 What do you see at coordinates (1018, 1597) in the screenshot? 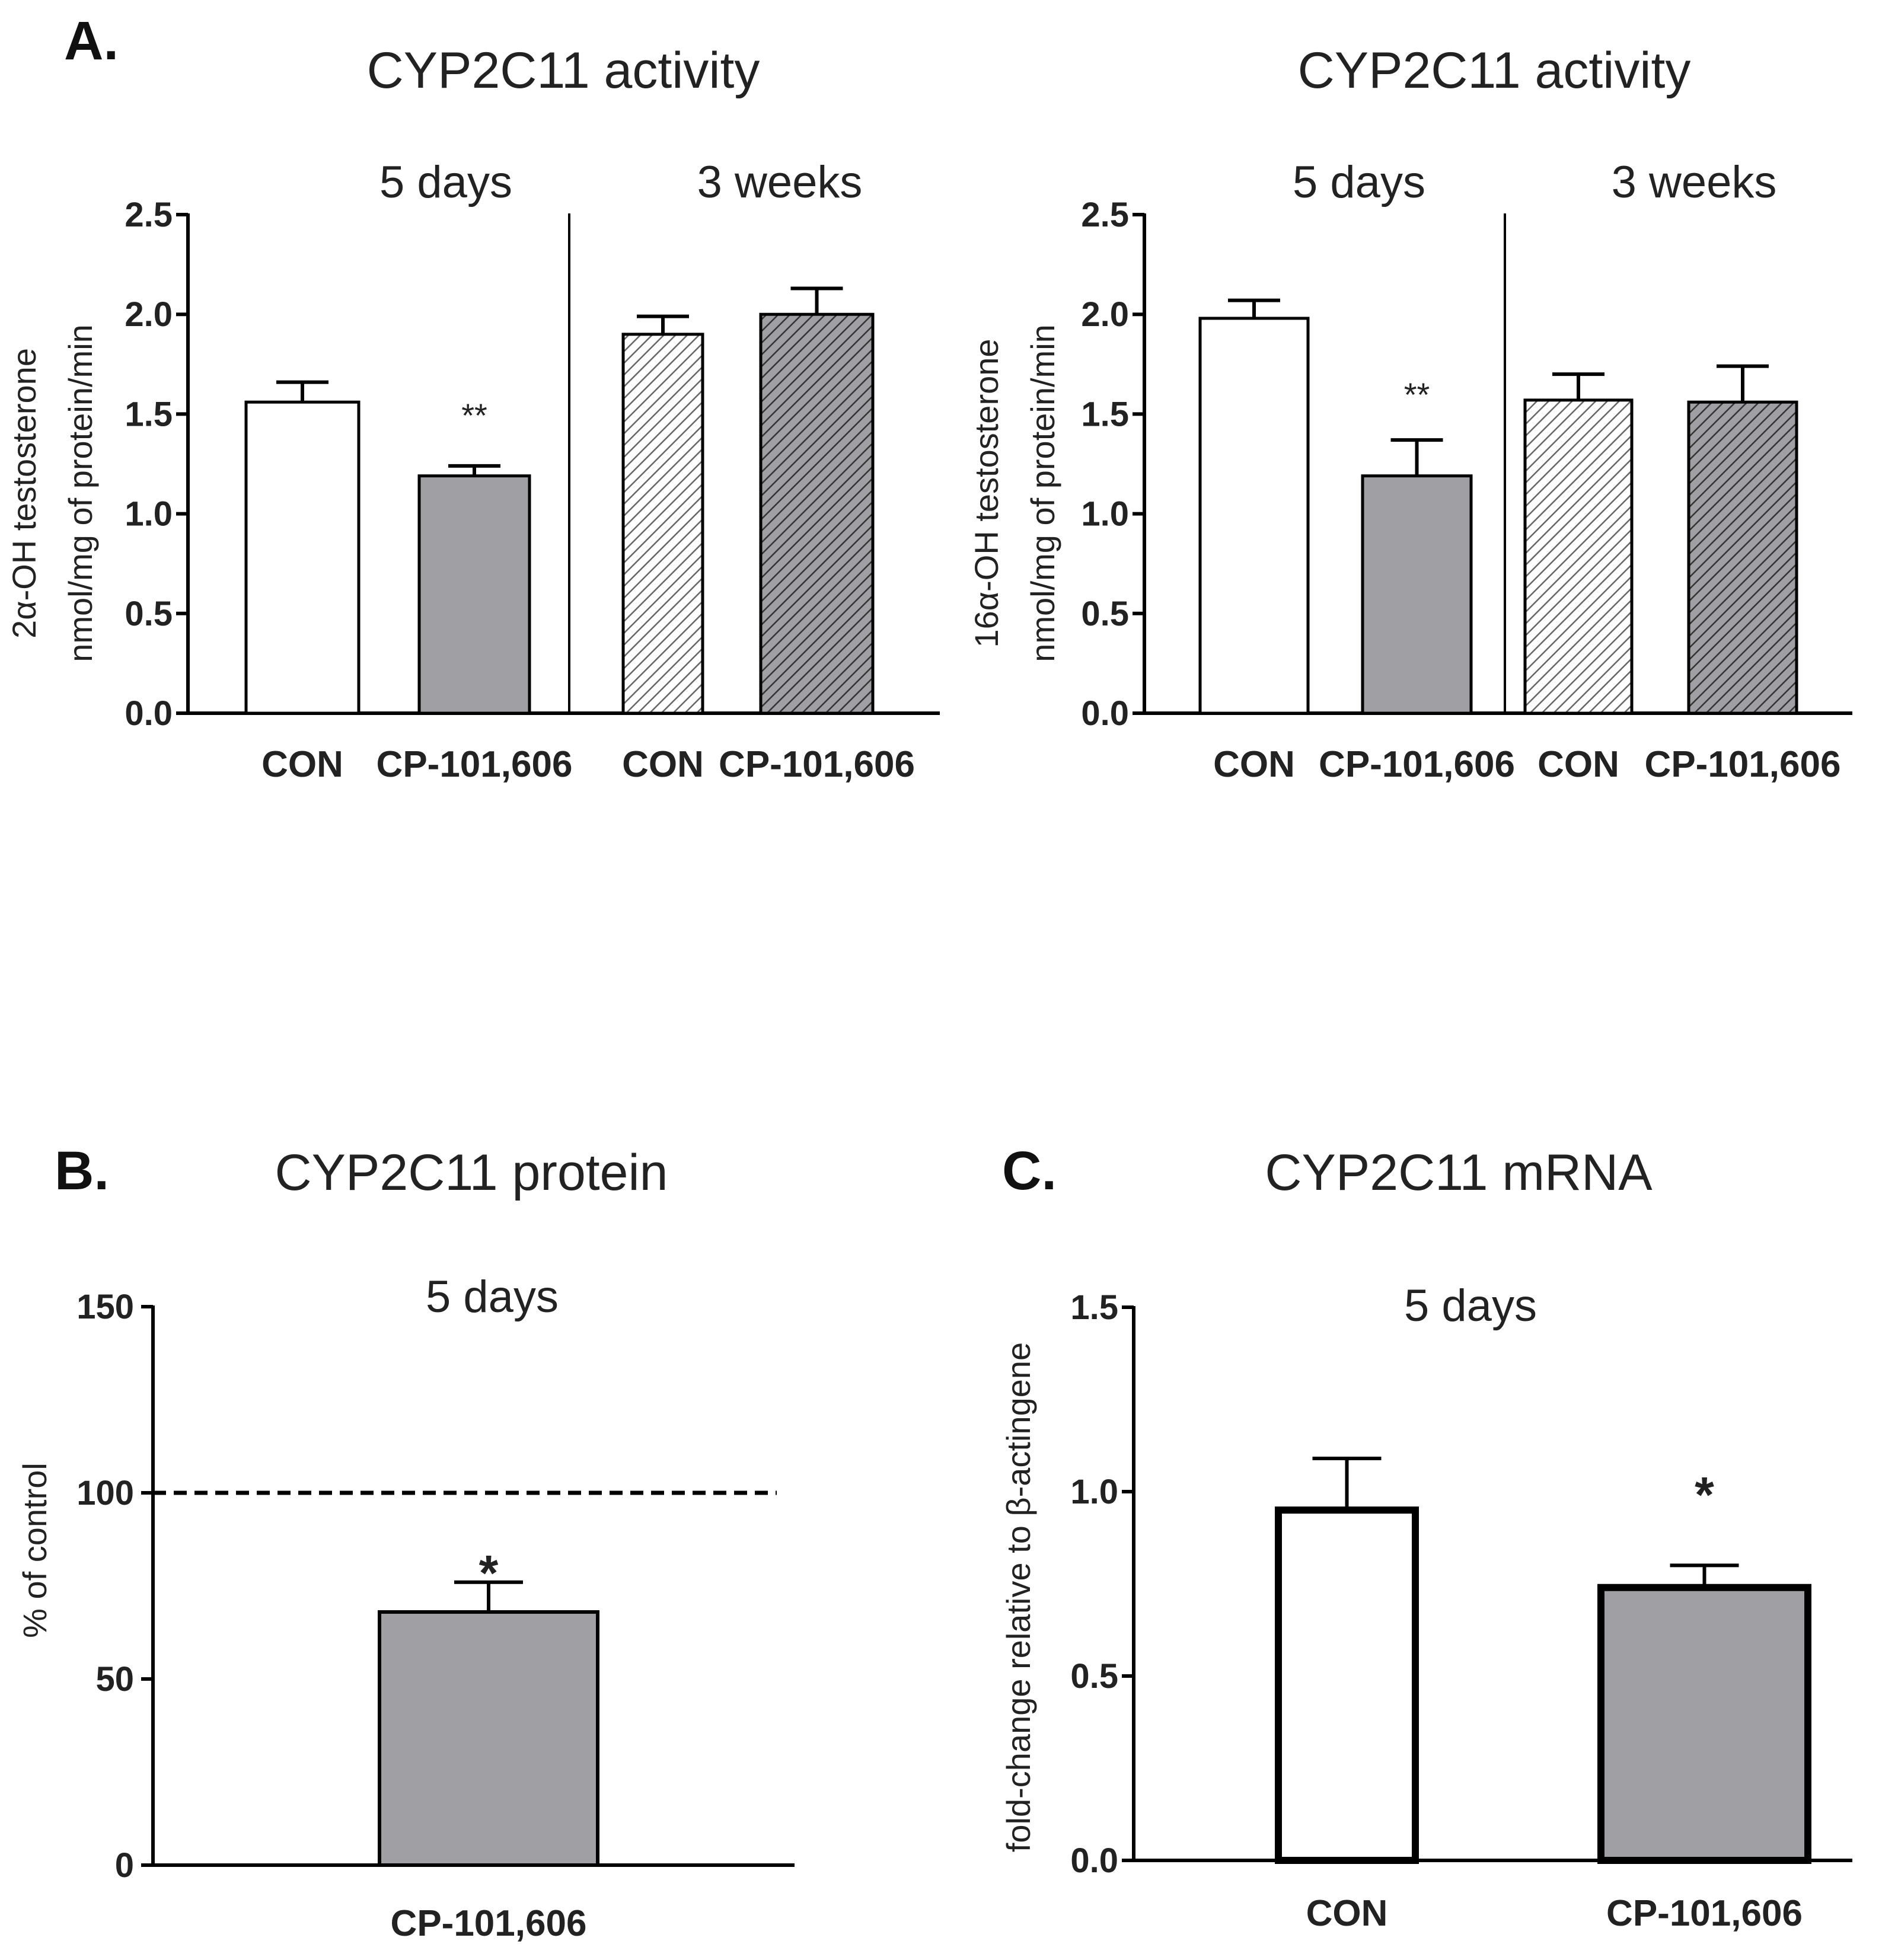
I see `chart-c-ylabel: fold-change relative to β-actingene` at bounding box center [1018, 1597].